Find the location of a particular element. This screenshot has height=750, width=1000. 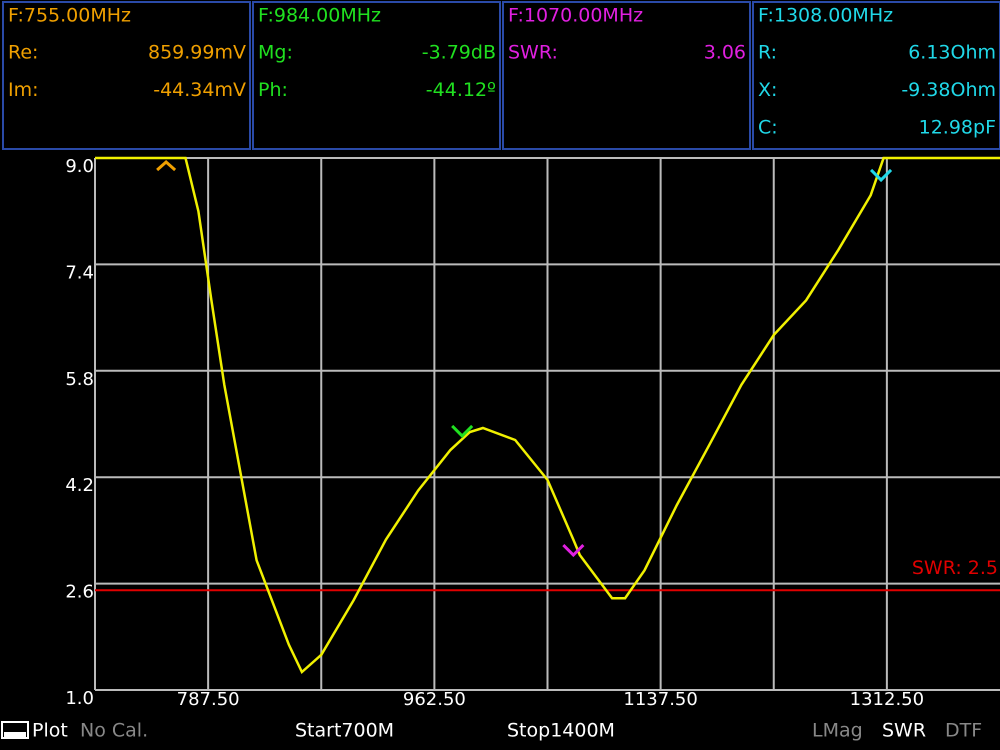

reference-label: SWR: 2.5 is located at coordinates (955, 568).